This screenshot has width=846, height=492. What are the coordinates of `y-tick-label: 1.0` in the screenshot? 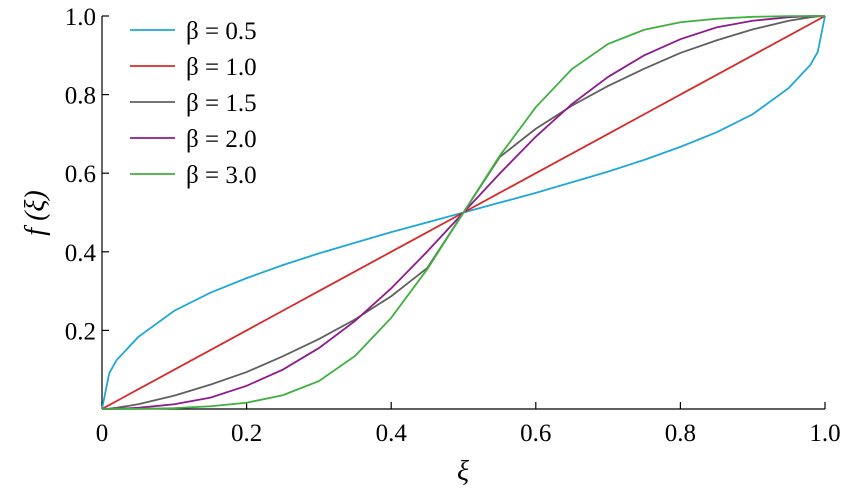 It's located at (80, 17).